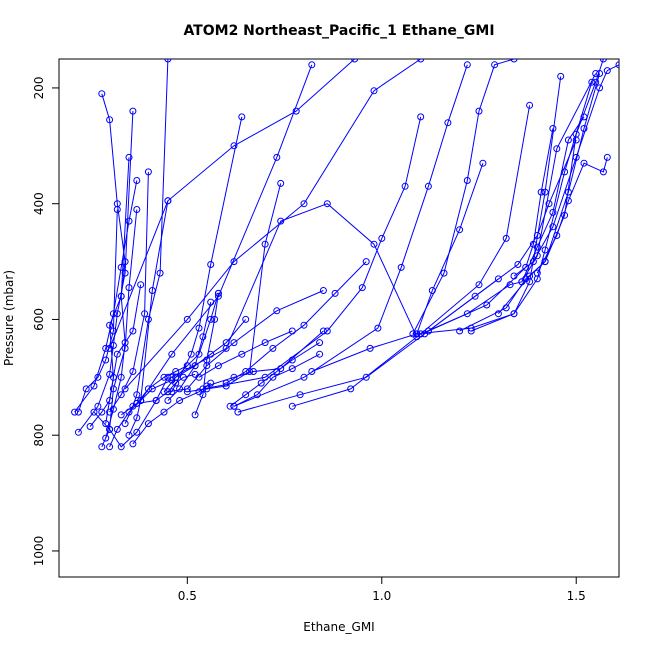 The image size is (650, 655). I want to click on y-tick-label: 1000, so click(39, 551).